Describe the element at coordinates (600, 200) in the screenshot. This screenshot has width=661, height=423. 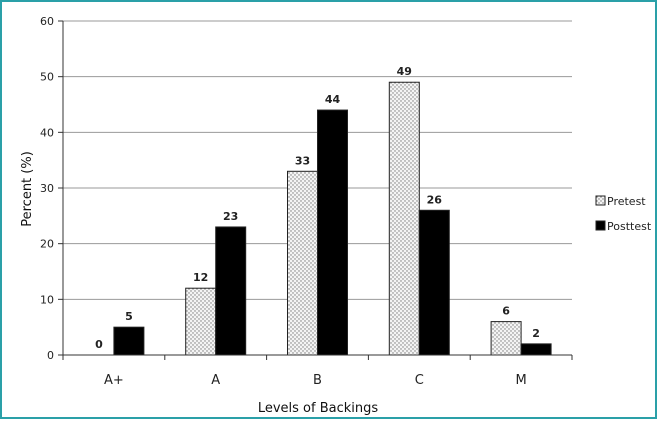
I see `legend-swatch-pretest` at that location.